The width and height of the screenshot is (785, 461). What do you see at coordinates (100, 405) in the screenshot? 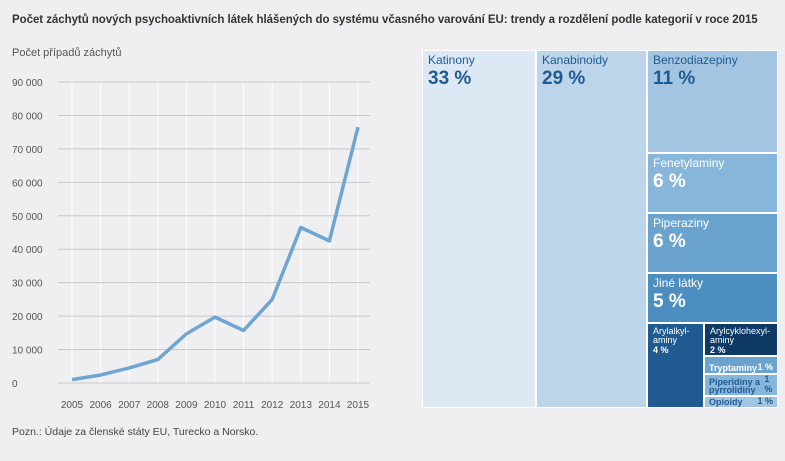
I see `x-tick-label: 2006` at bounding box center [100, 405].